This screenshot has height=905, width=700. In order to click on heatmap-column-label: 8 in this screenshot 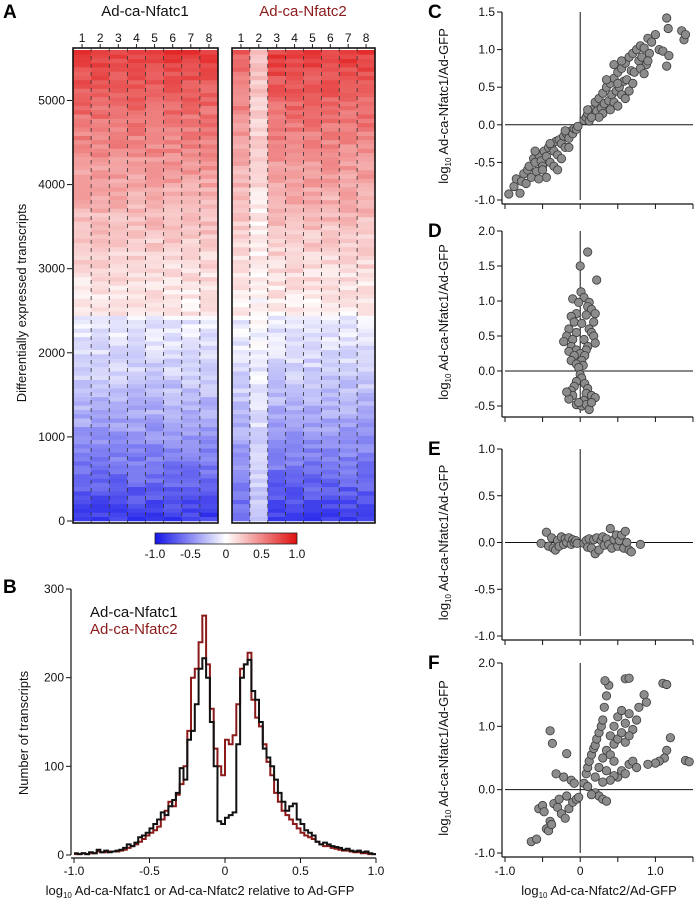, I will do `click(366, 38)`.